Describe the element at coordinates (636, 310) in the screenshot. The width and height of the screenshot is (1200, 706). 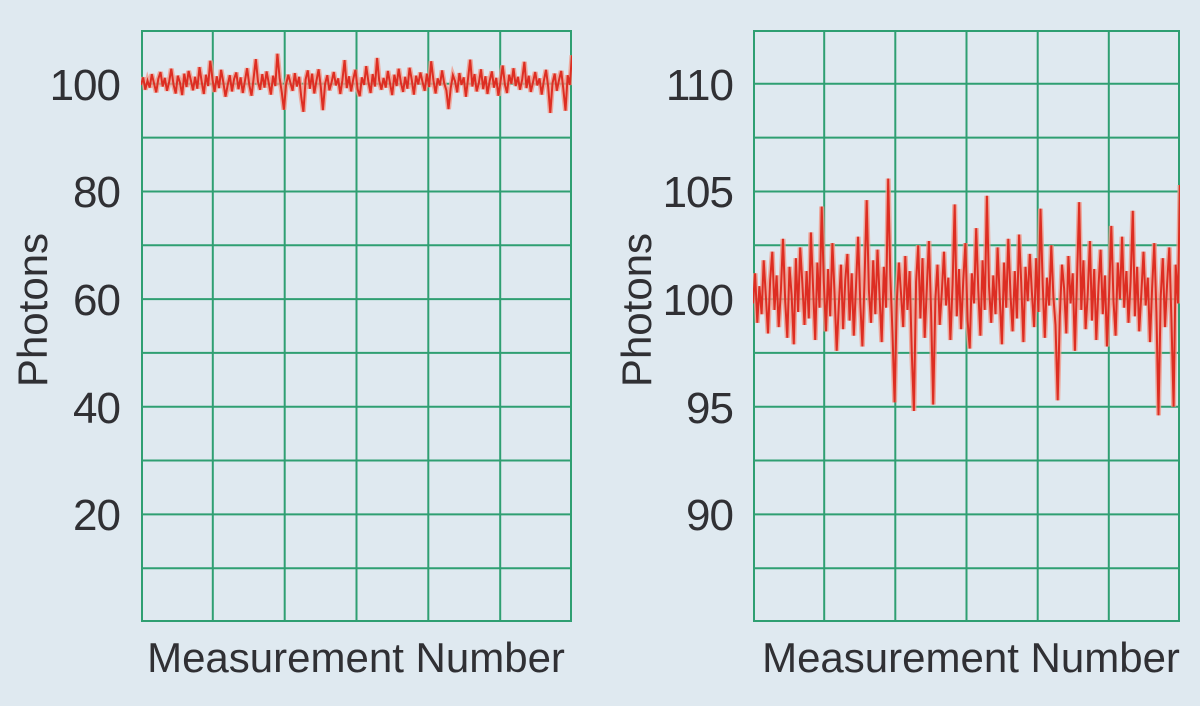
I see `right-chart-y-axis-label: Photons` at that location.